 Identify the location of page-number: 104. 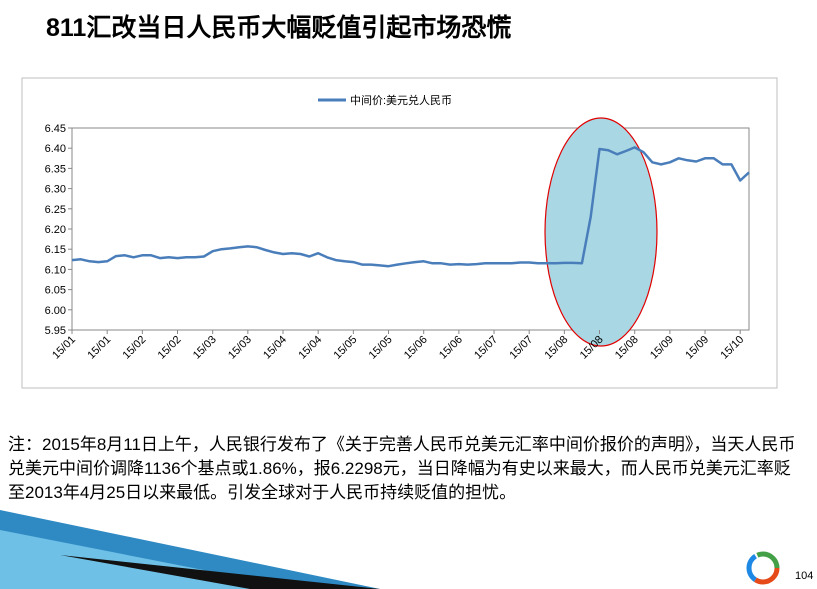
(804, 576).